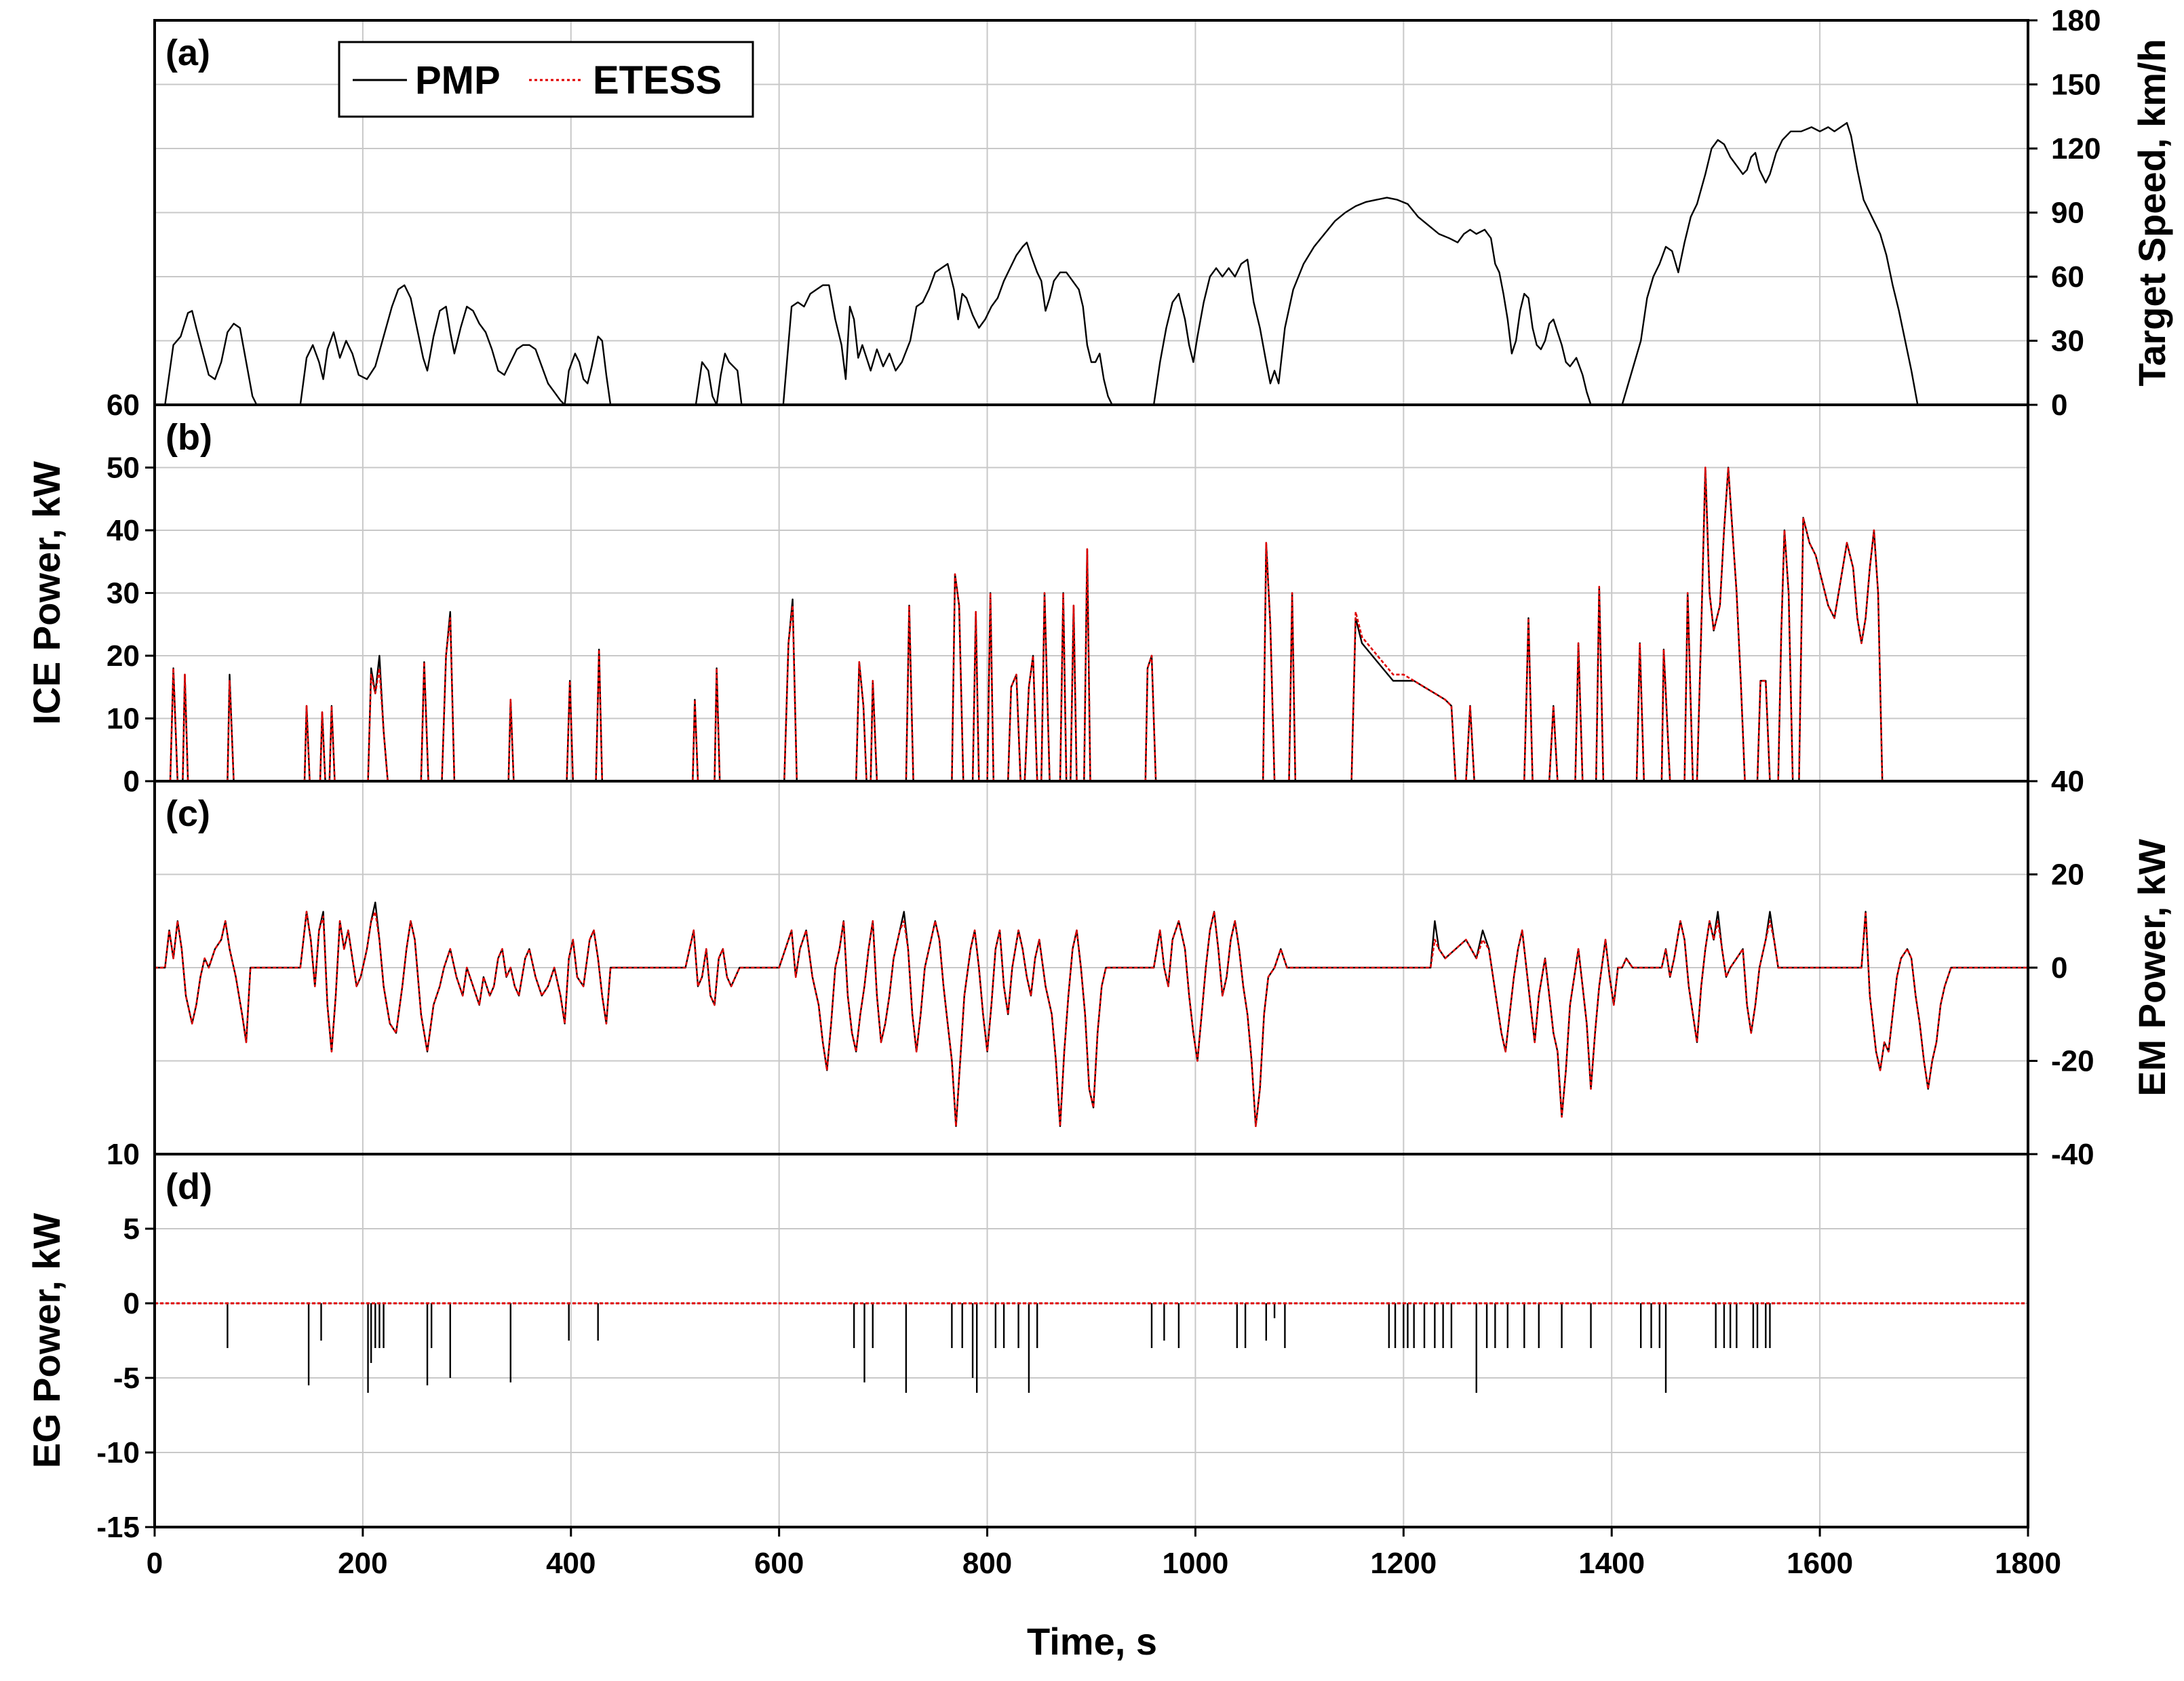 The height and width of the screenshot is (1681, 2184). I want to click on y-tick-label-c--20: -20, so click(2072, 1061).